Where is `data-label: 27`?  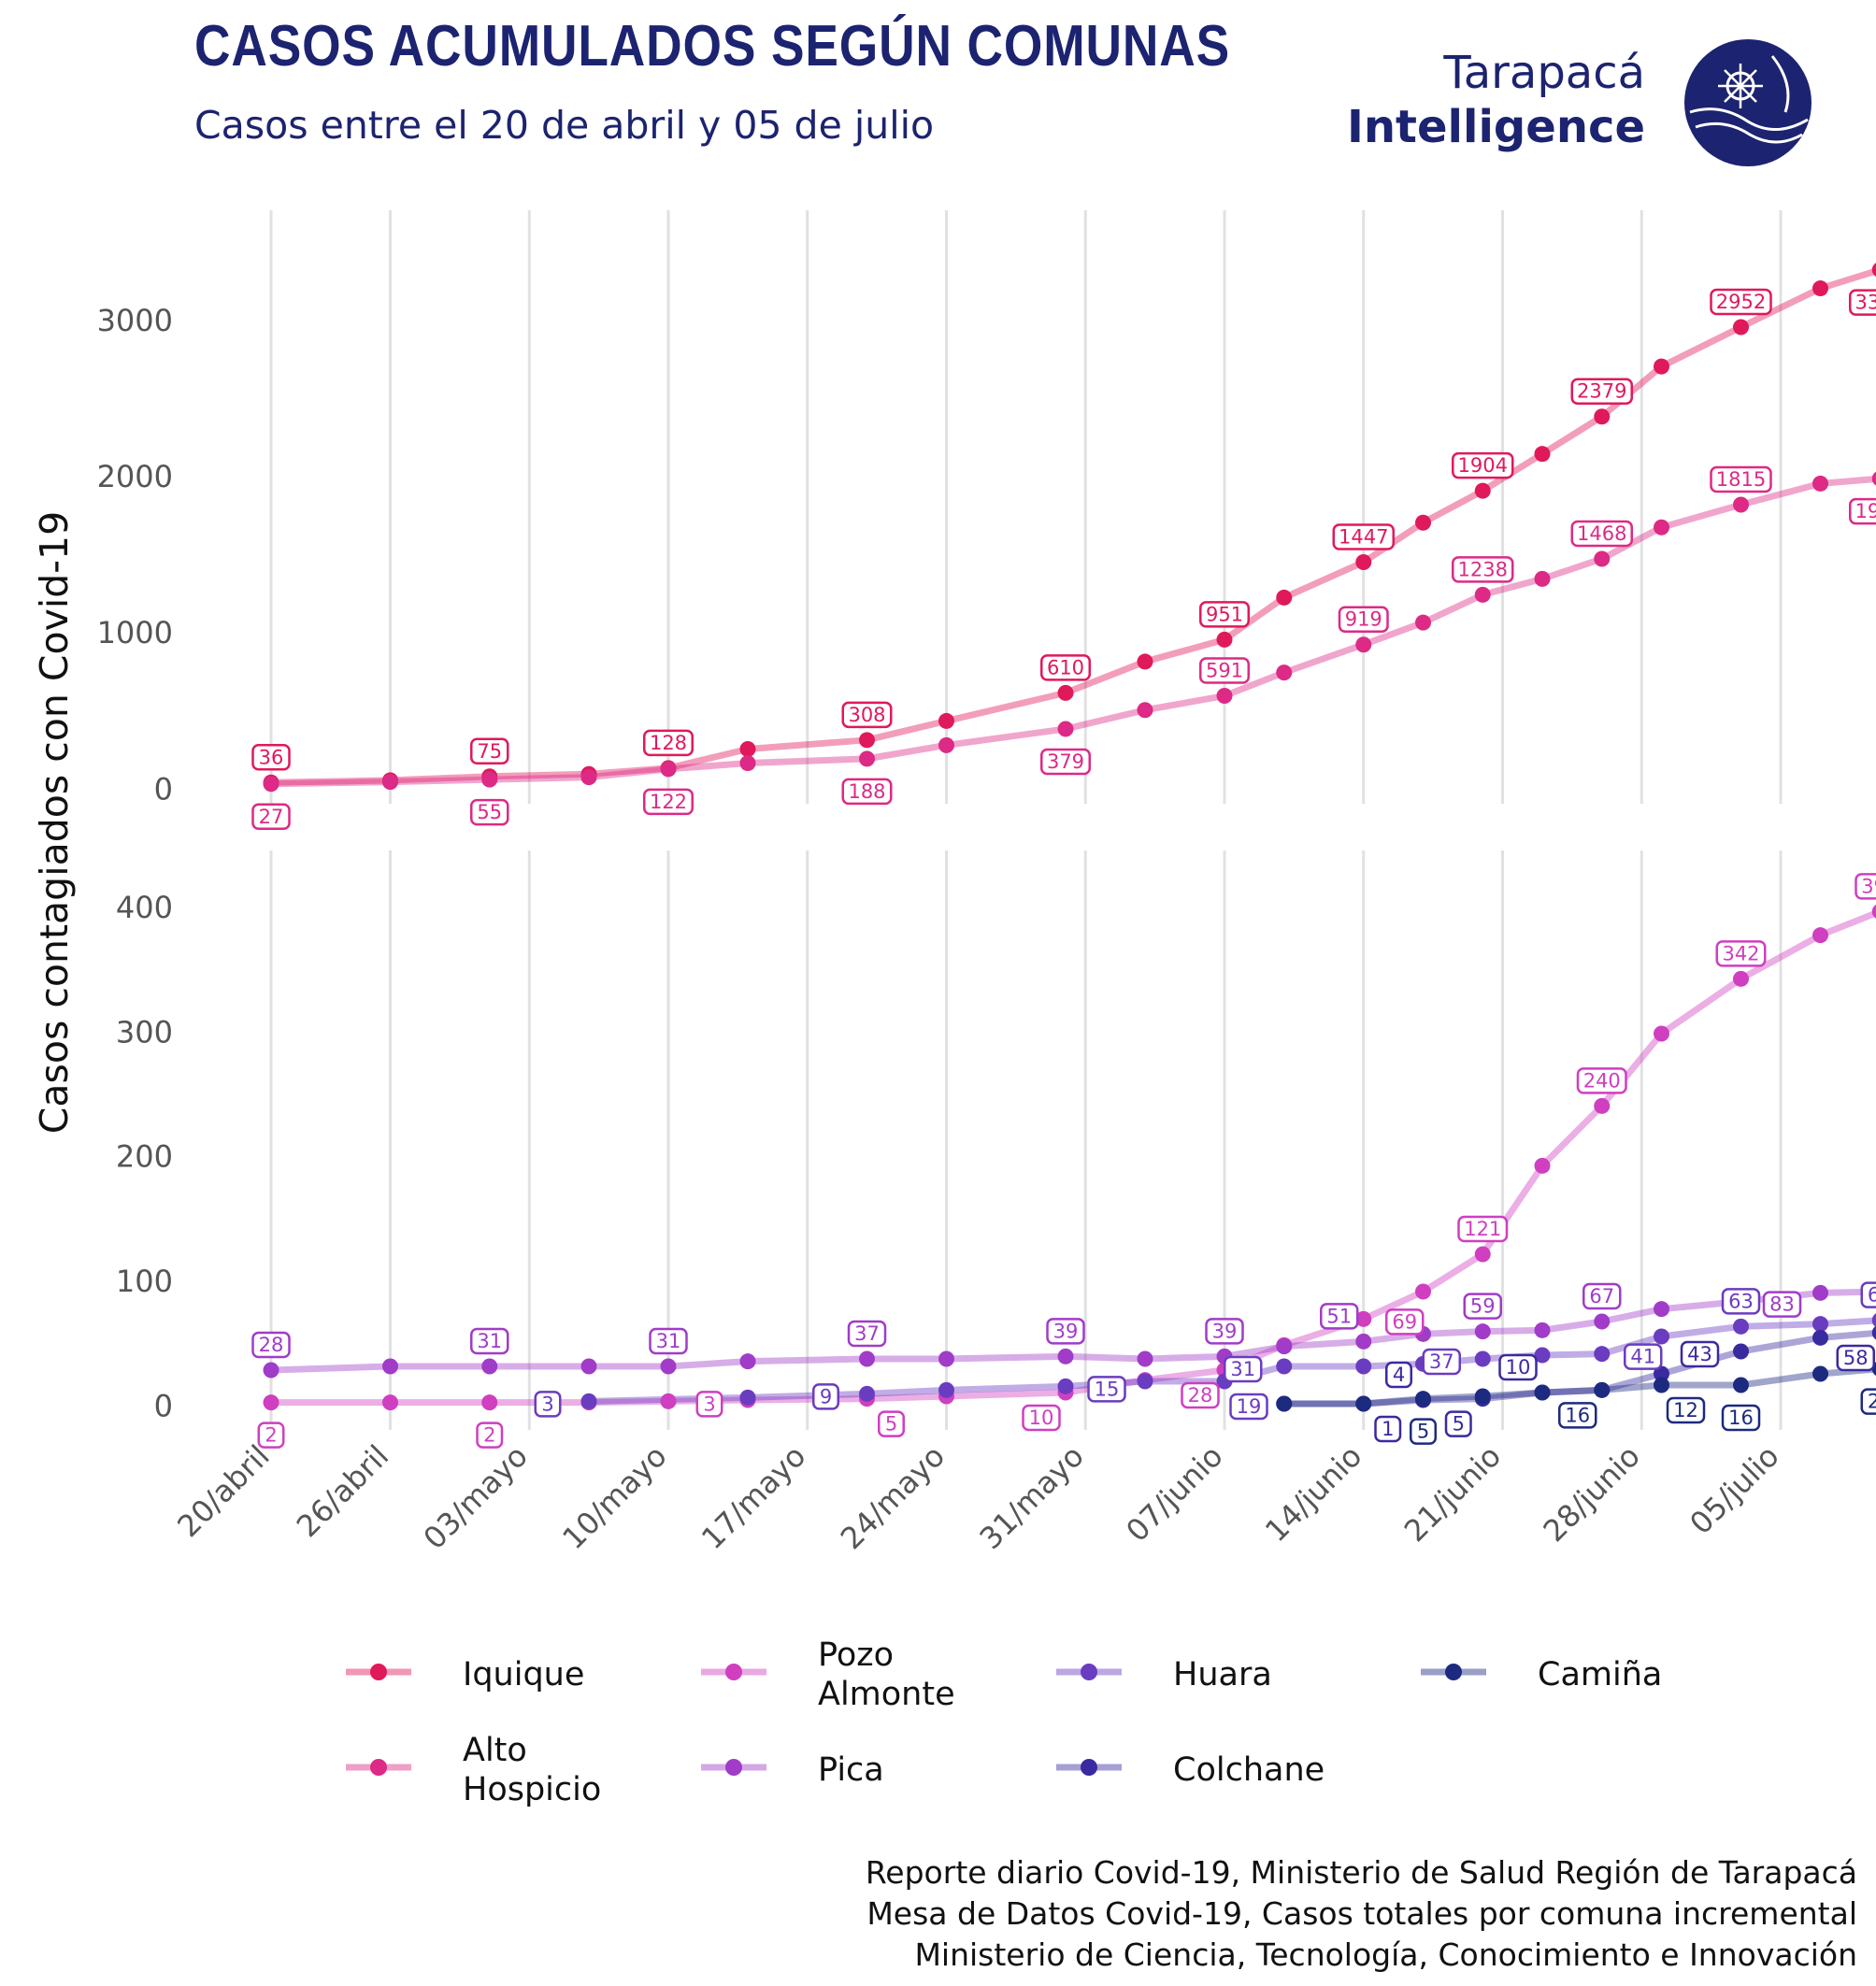 data-label: 27 is located at coordinates (272, 817).